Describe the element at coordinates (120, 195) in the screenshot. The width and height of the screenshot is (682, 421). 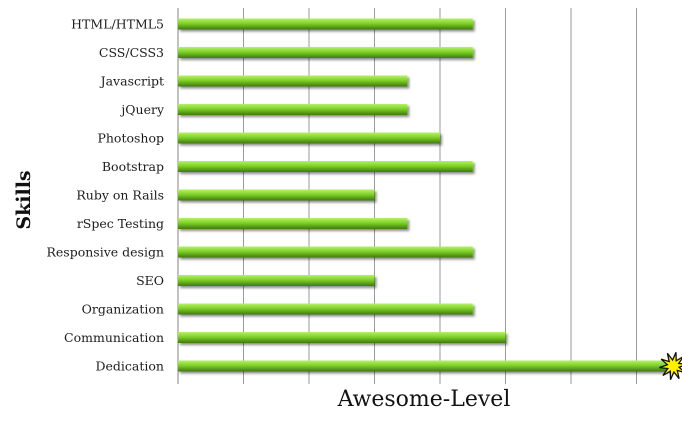
I see `category-label: Ruby on Rails` at that location.